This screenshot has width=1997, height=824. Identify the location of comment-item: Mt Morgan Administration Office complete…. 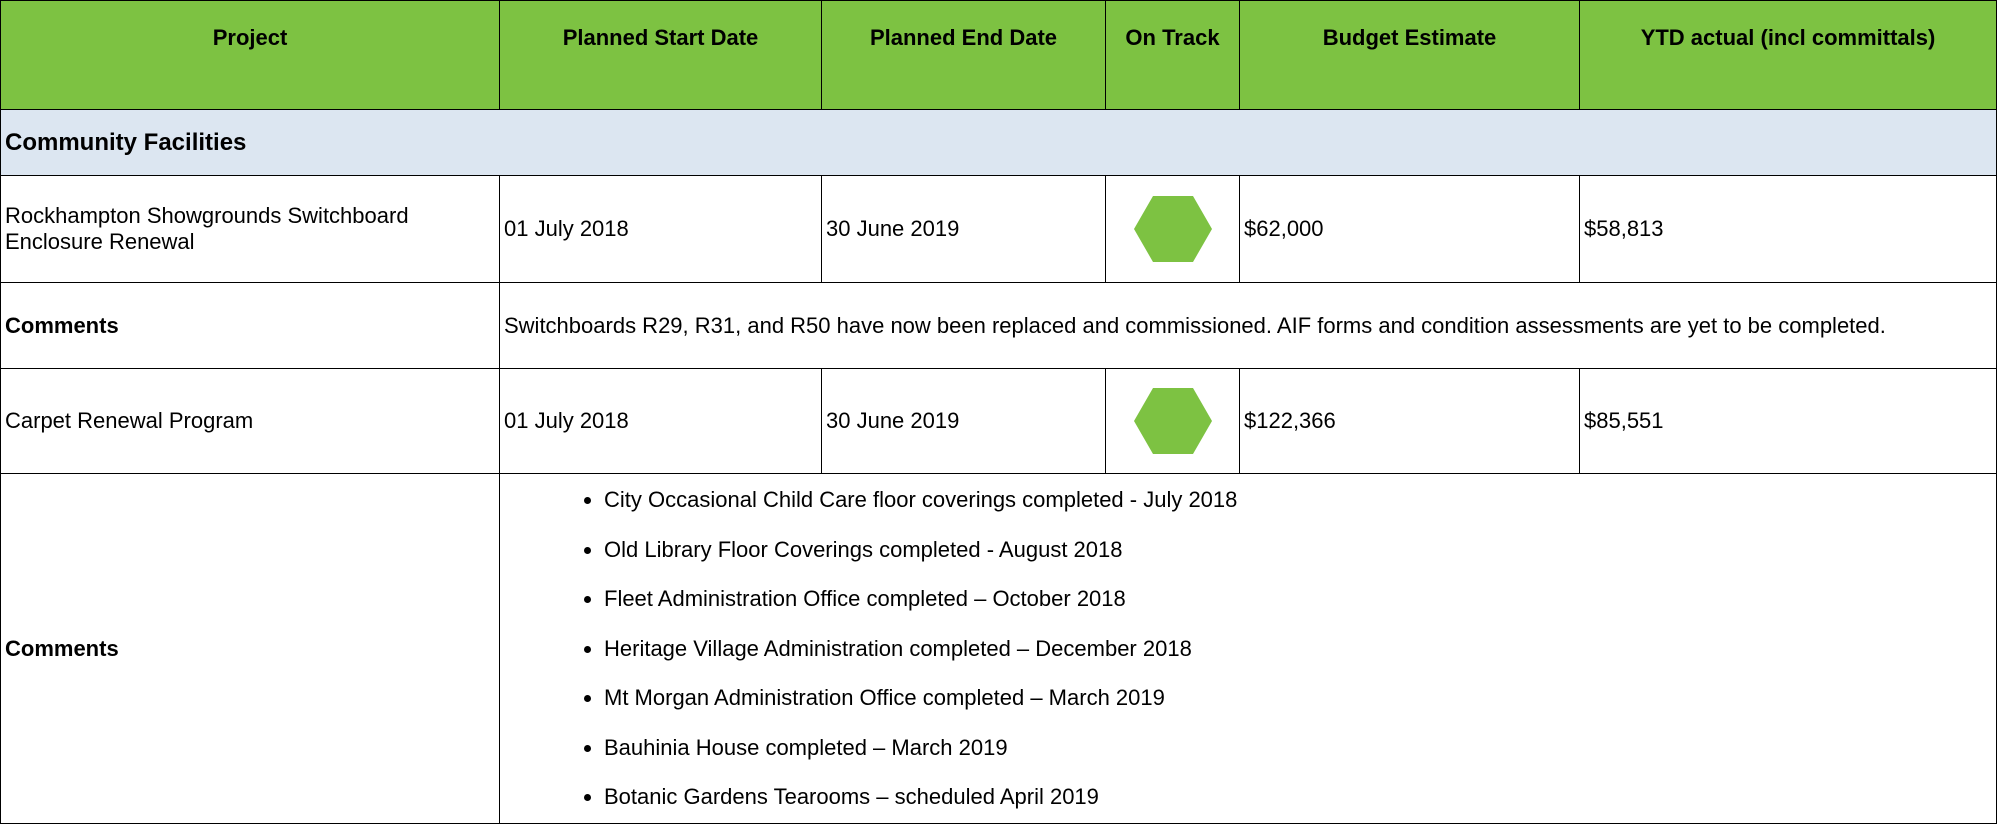
(1298, 698).